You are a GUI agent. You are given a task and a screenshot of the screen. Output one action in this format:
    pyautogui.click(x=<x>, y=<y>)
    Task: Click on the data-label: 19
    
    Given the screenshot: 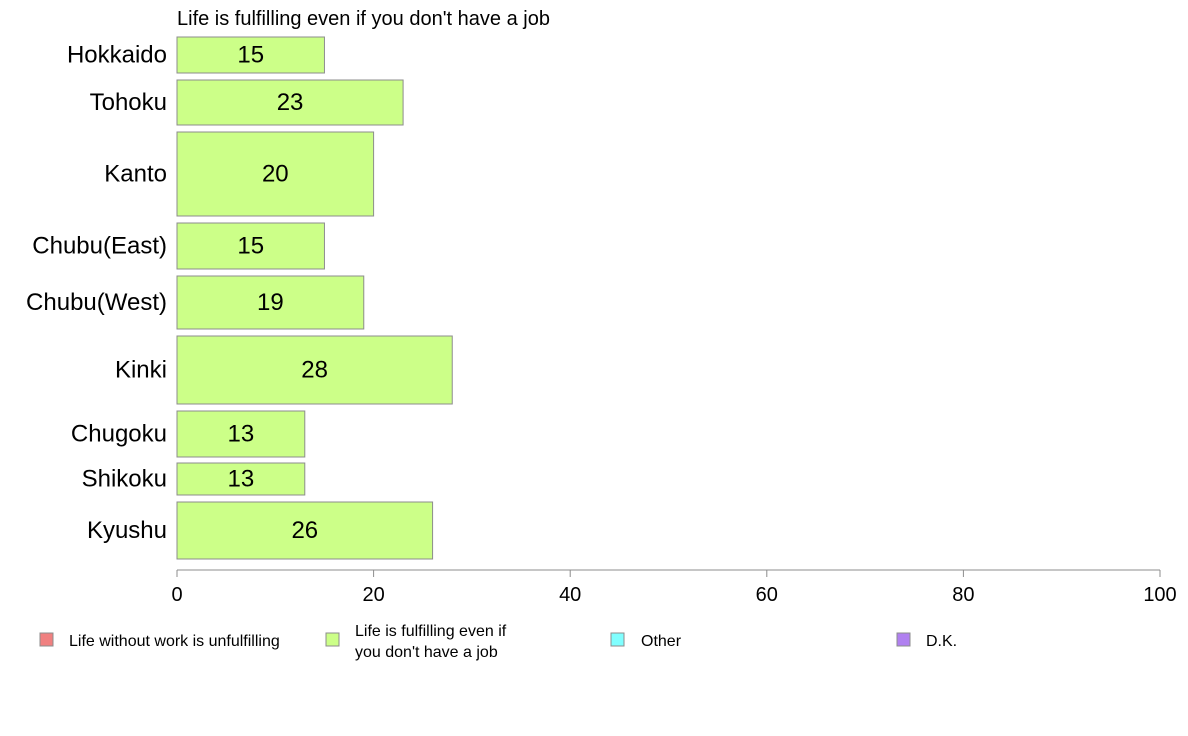 What is the action you would take?
    pyautogui.click(x=270, y=302)
    